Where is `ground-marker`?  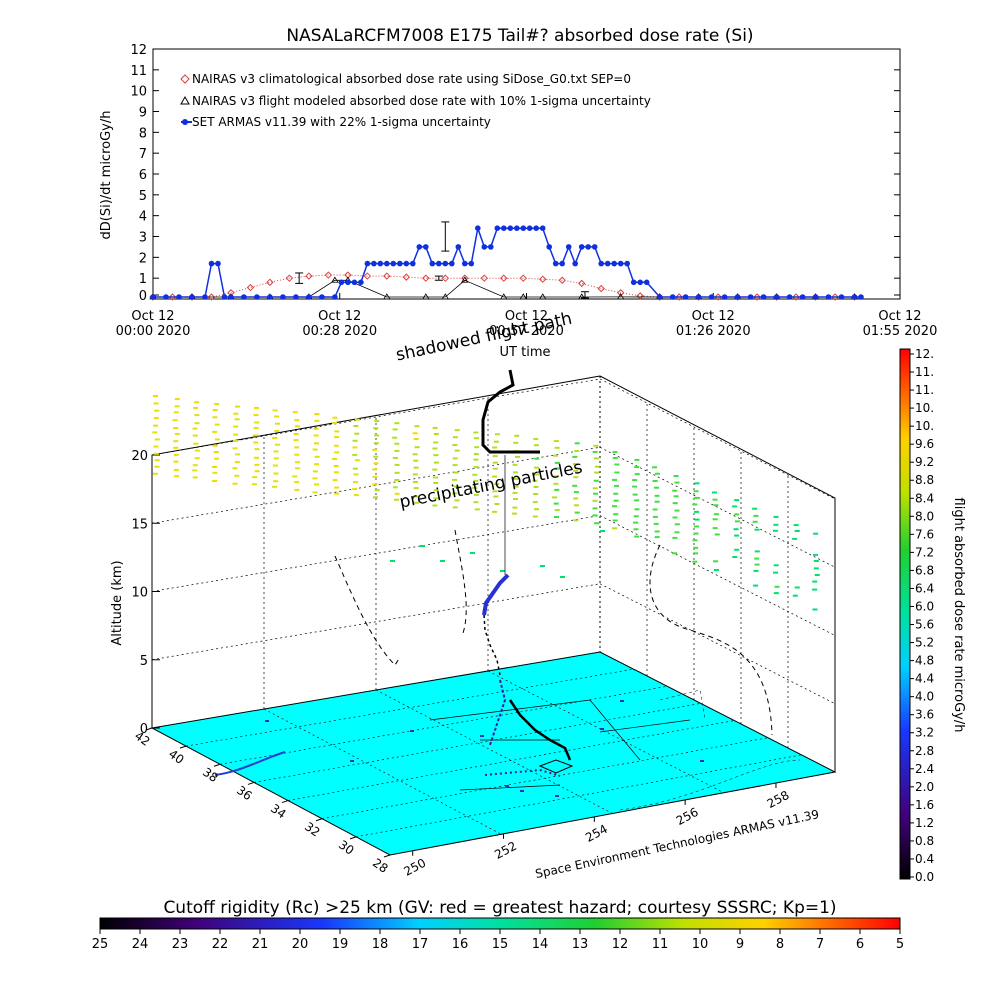 ground-marker is located at coordinates (267, 721).